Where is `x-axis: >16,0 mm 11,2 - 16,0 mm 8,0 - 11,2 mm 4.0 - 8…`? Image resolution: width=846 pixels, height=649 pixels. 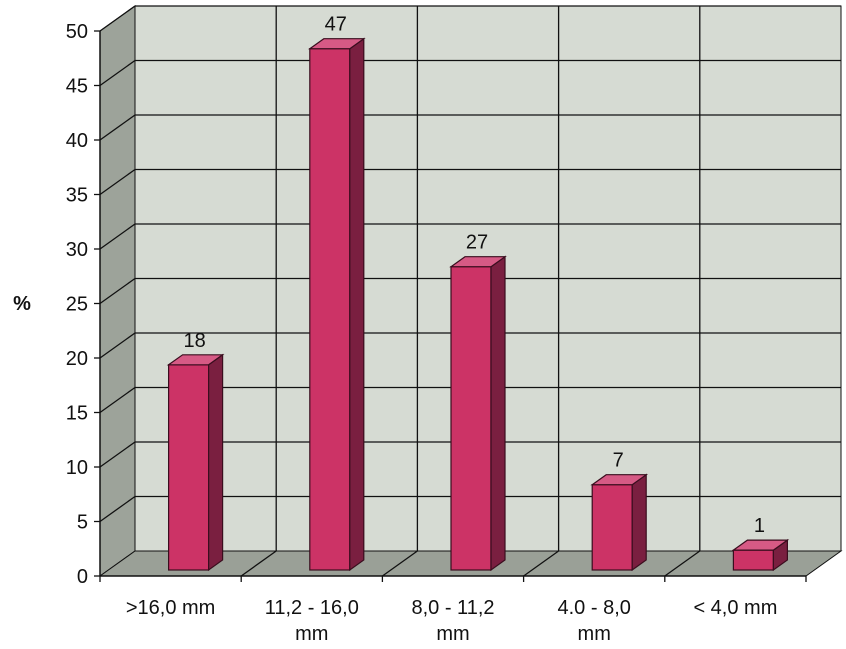 x-axis: >16,0 mm 11,2 - 16,0 mm 8,0 - 11,2 mm 4.0 - 8… is located at coordinates (453, 610).